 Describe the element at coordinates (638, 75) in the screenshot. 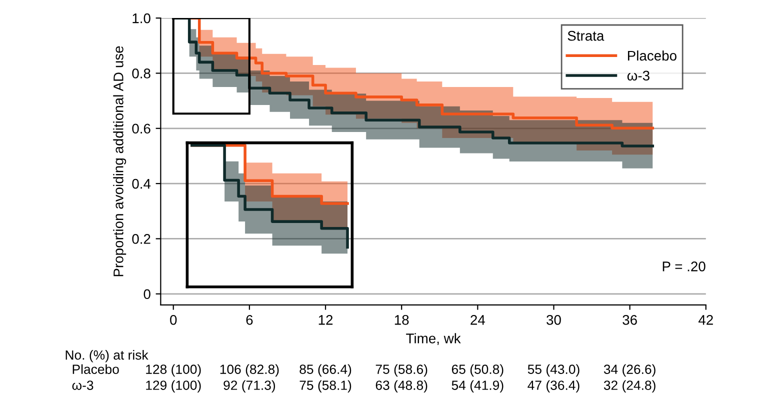

I see `legend-label: ω-3` at that location.